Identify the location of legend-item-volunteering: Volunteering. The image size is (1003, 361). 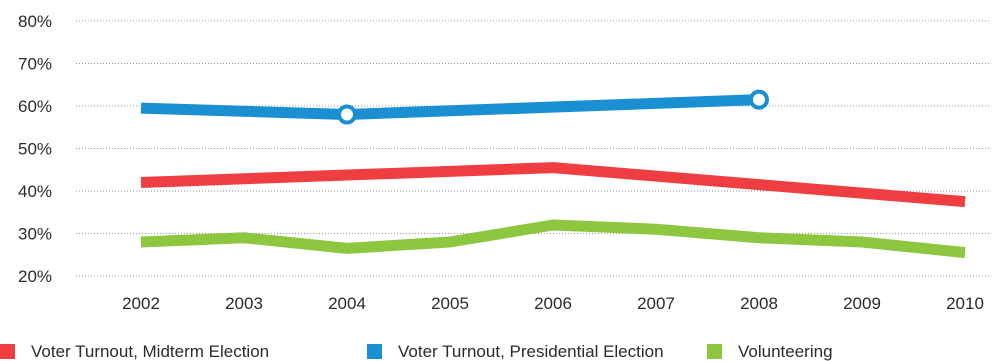
(770, 351).